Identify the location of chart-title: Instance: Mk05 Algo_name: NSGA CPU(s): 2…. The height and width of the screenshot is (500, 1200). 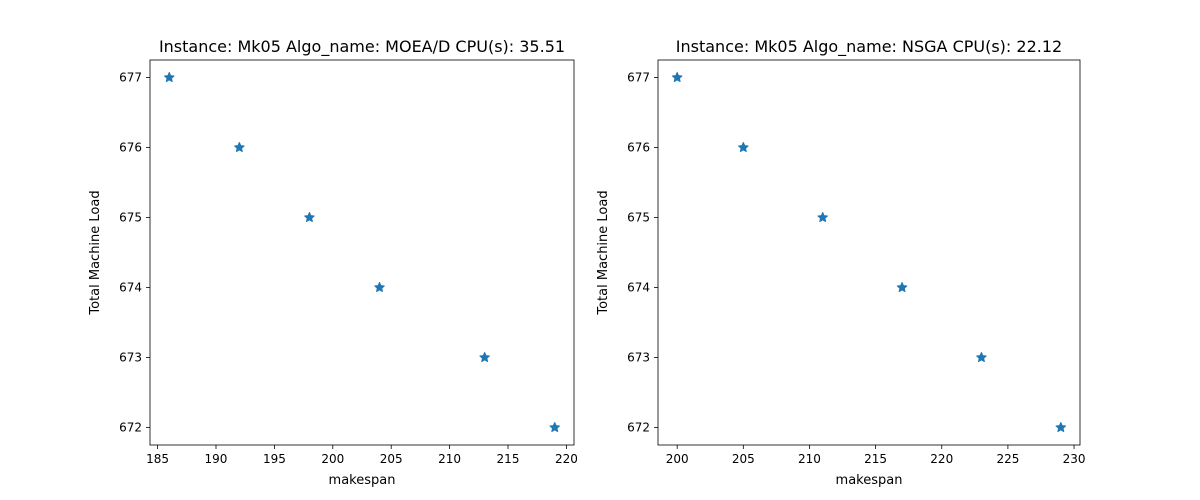
(869, 47).